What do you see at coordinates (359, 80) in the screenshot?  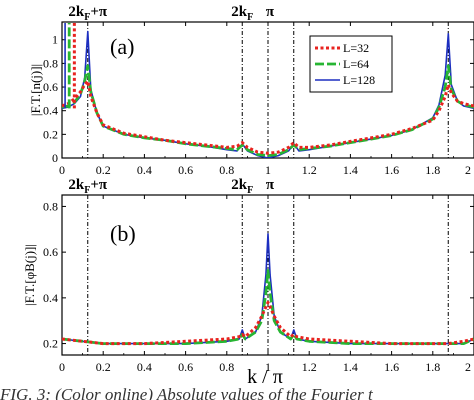 I see `legend-label-2: L=128` at bounding box center [359, 80].